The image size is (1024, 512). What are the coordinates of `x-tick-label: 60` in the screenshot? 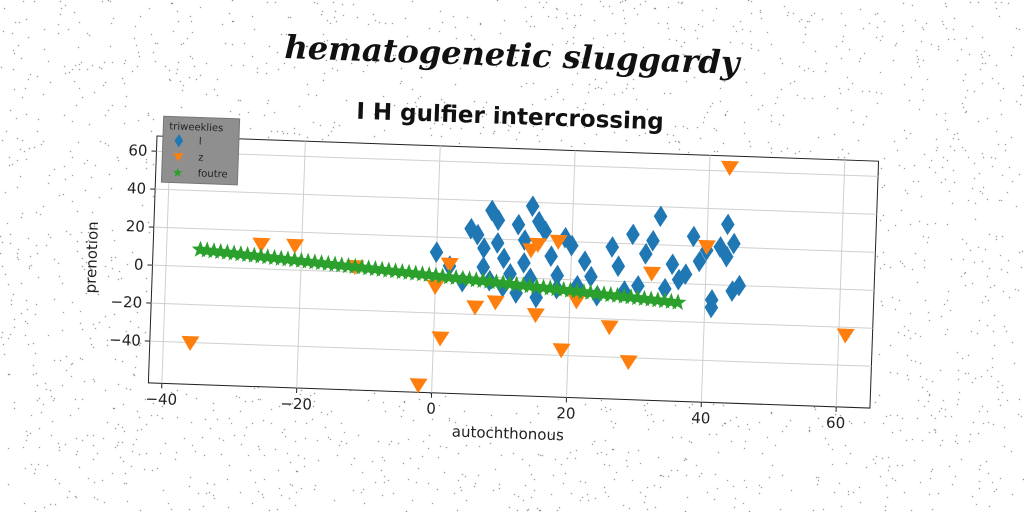 It's located at (836, 423).